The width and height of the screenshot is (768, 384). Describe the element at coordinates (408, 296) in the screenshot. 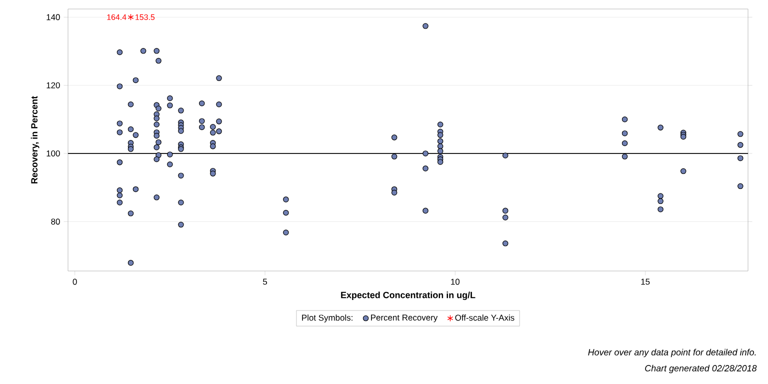

I see `x-axis-title: Expected Concentration in ug/L` at that location.